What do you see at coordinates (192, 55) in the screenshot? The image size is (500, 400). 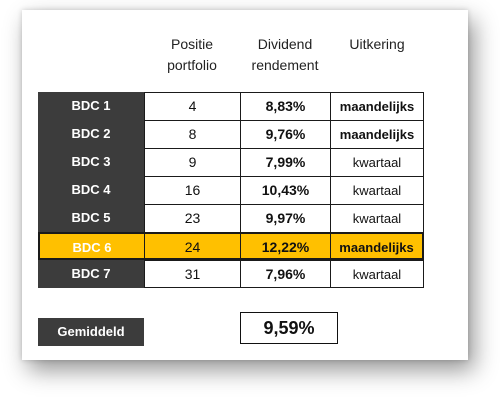 I see `header-positie: Positie portfolio` at bounding box center [192, 55].